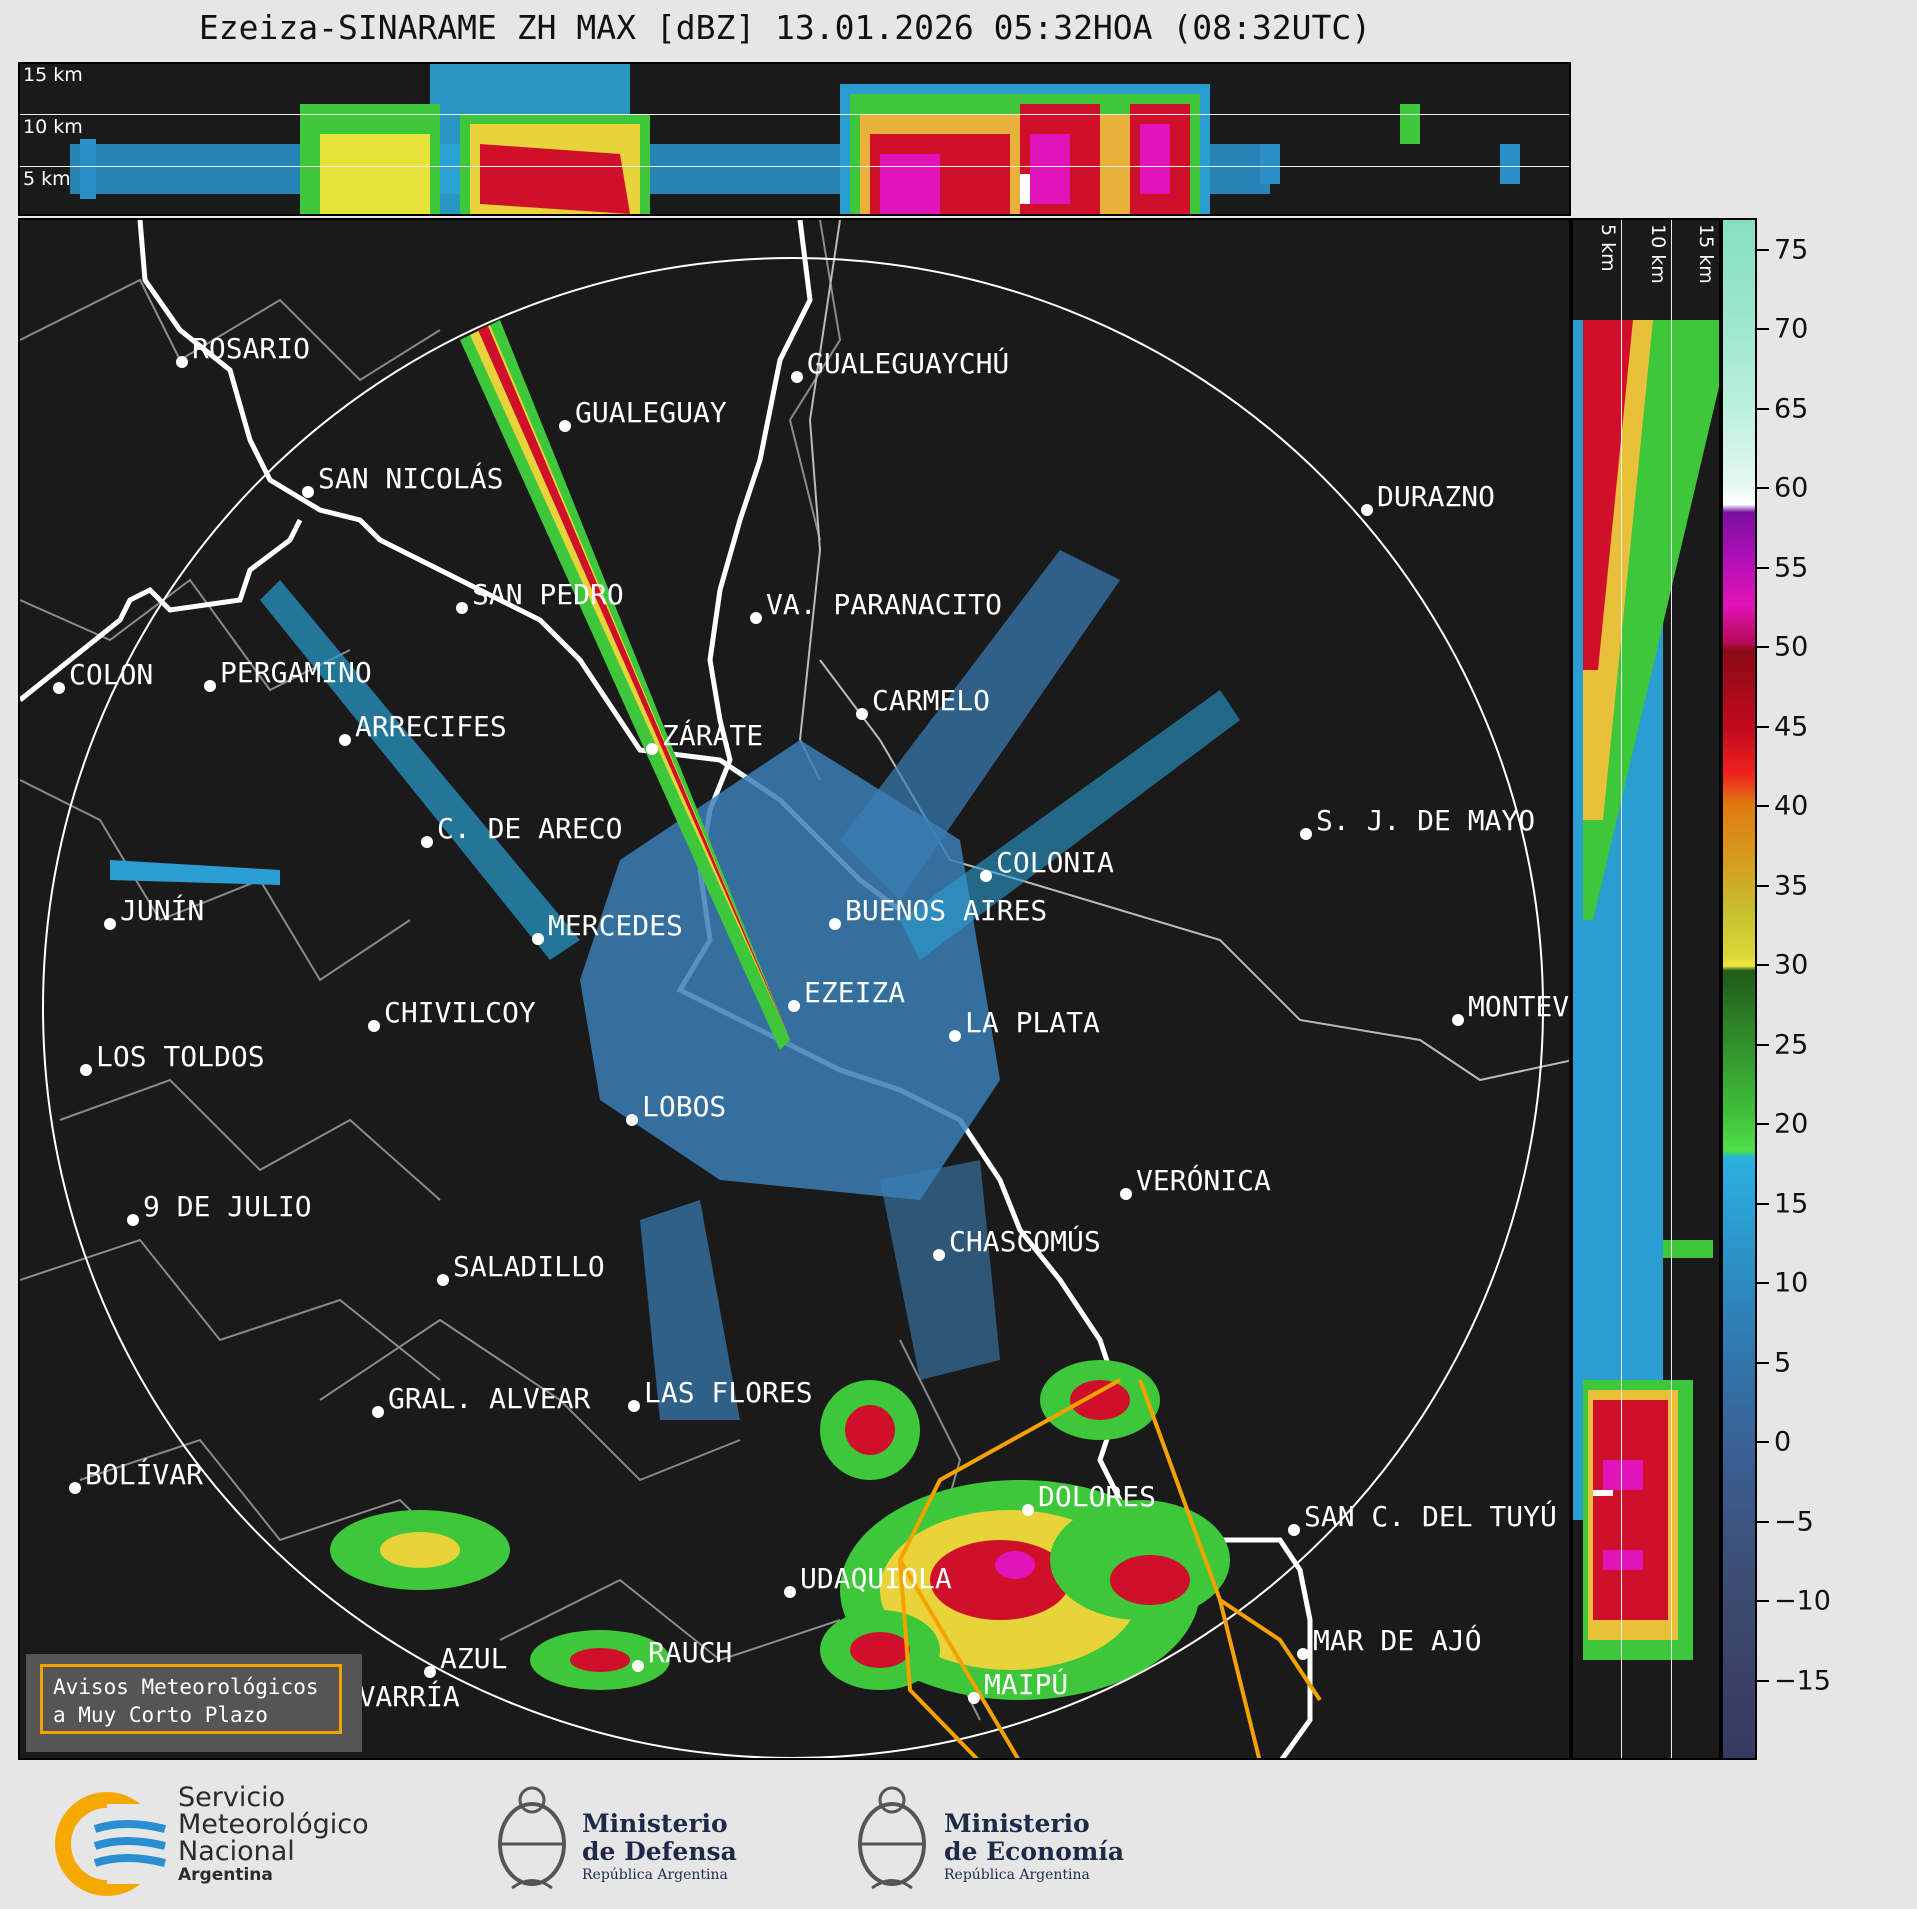 The width and height of the screenshot is (1917, 1909). What do you see at coordinates (160, 1715) in the screenshot?
I see `notice-line-2: a Muy Corto Plazo` at bounding box center [160, 1715].